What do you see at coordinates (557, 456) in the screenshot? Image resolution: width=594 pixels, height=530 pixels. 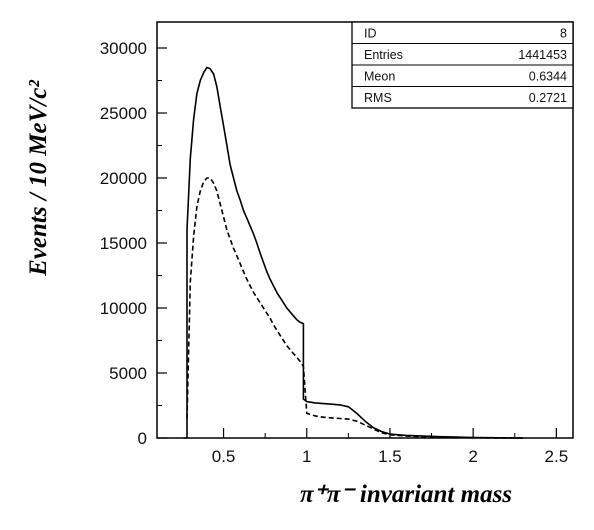 I see `x-tick-label: 2.5` at bounding box center [557, 456].